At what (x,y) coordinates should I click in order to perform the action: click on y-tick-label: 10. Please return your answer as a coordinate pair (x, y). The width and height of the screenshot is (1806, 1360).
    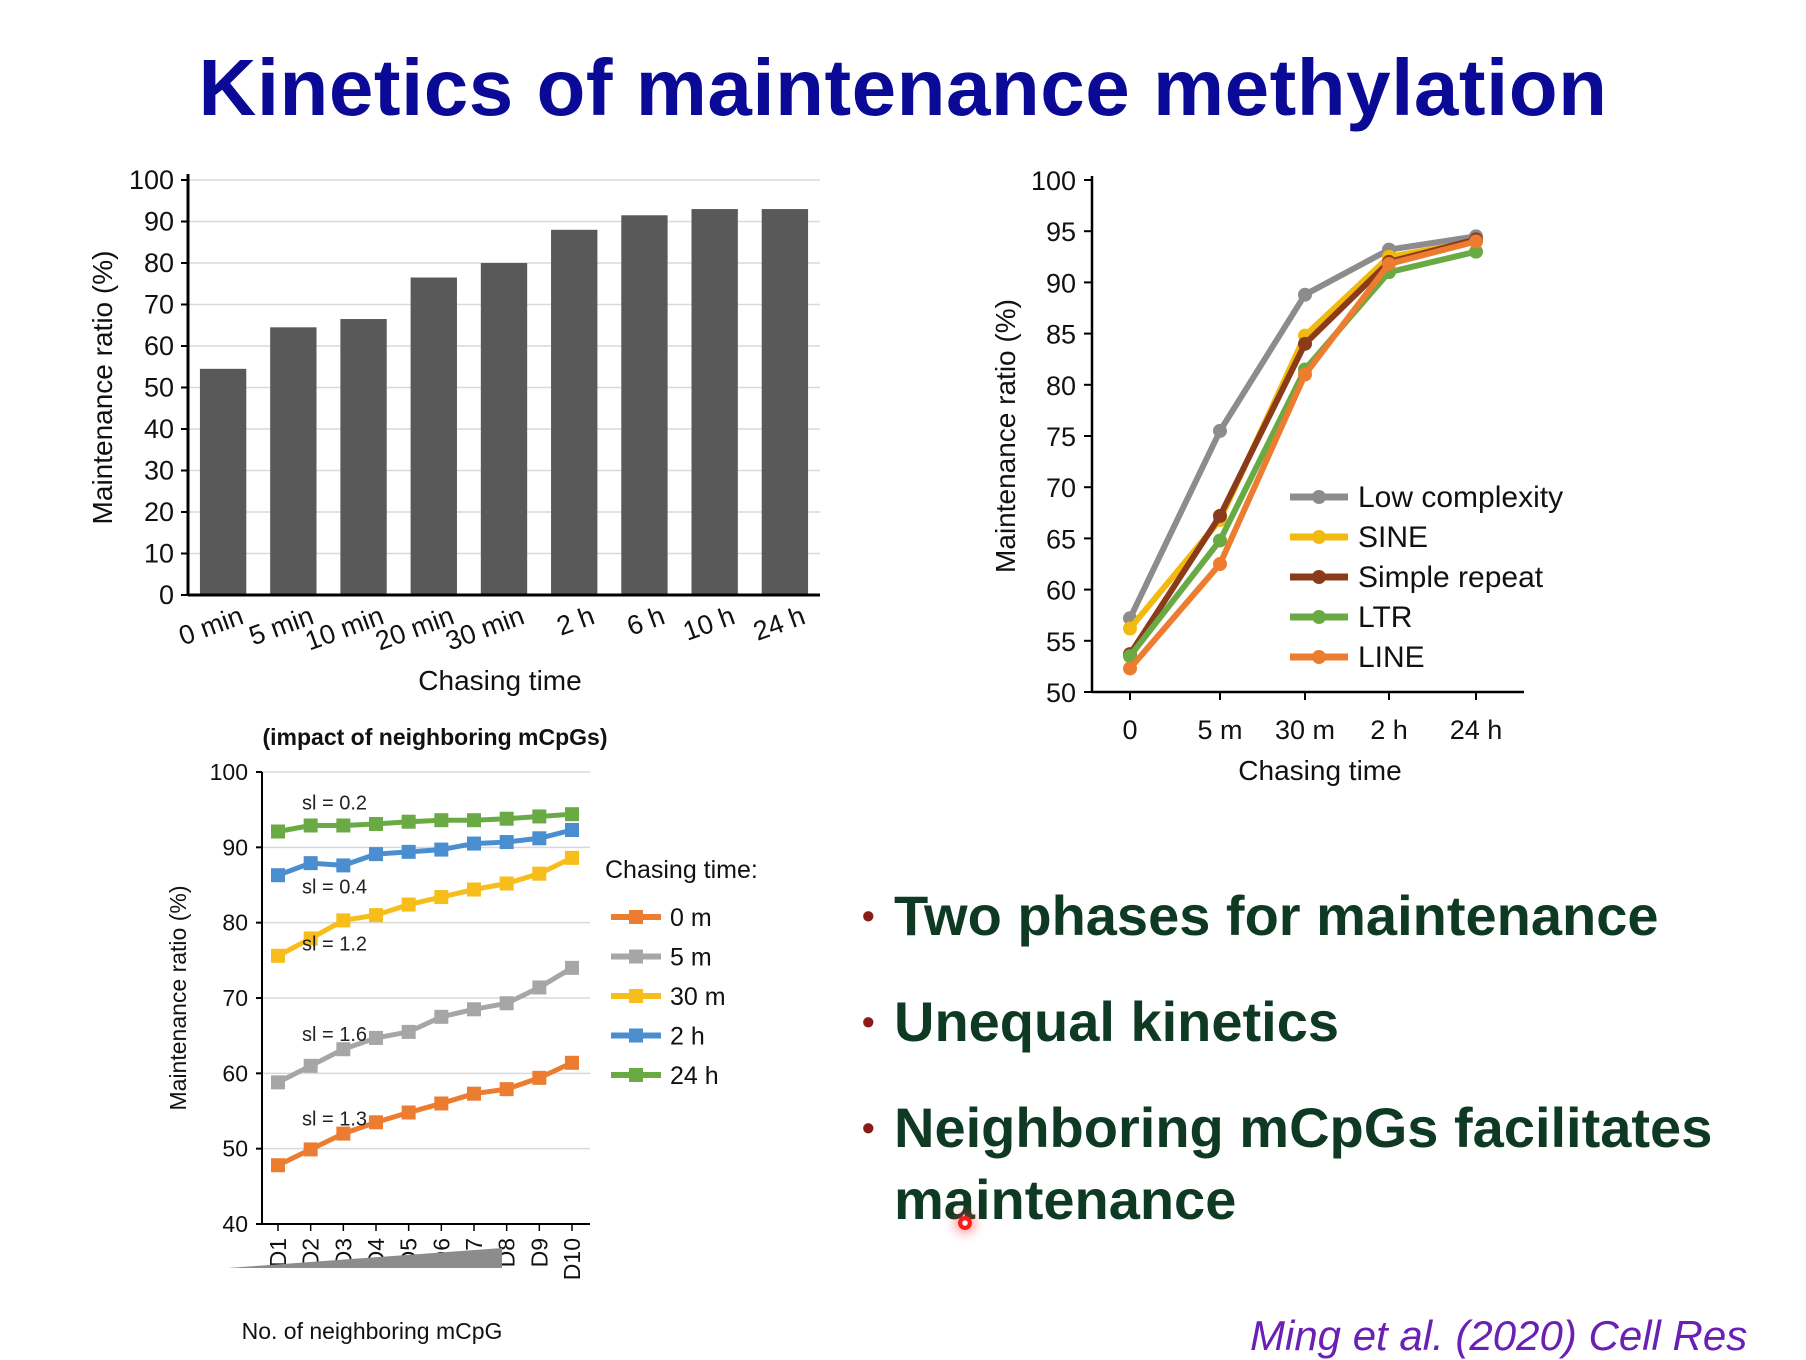
    Looking at the image, I should click on (159, 554).